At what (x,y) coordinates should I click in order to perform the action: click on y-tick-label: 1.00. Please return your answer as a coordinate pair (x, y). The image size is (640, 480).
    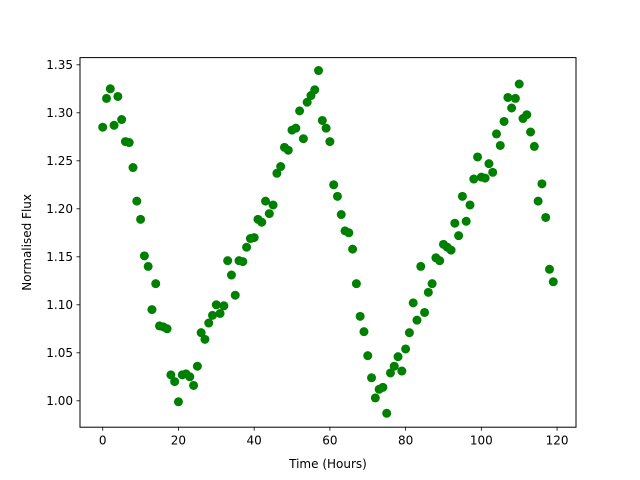
    Looking at the image, I should click on (59, 401).